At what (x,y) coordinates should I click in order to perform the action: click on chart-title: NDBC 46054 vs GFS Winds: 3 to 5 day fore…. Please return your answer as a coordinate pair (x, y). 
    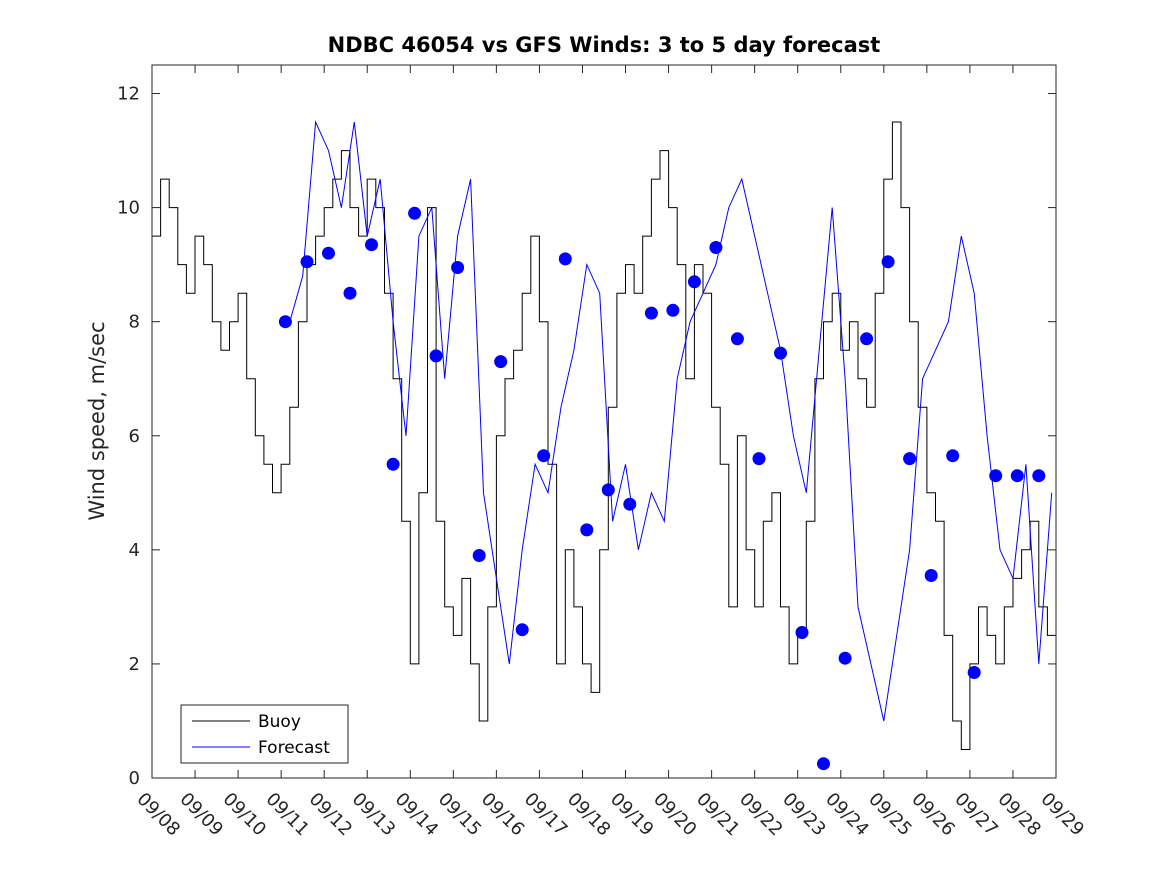
    Looking at the image, I should click on (604, 45).